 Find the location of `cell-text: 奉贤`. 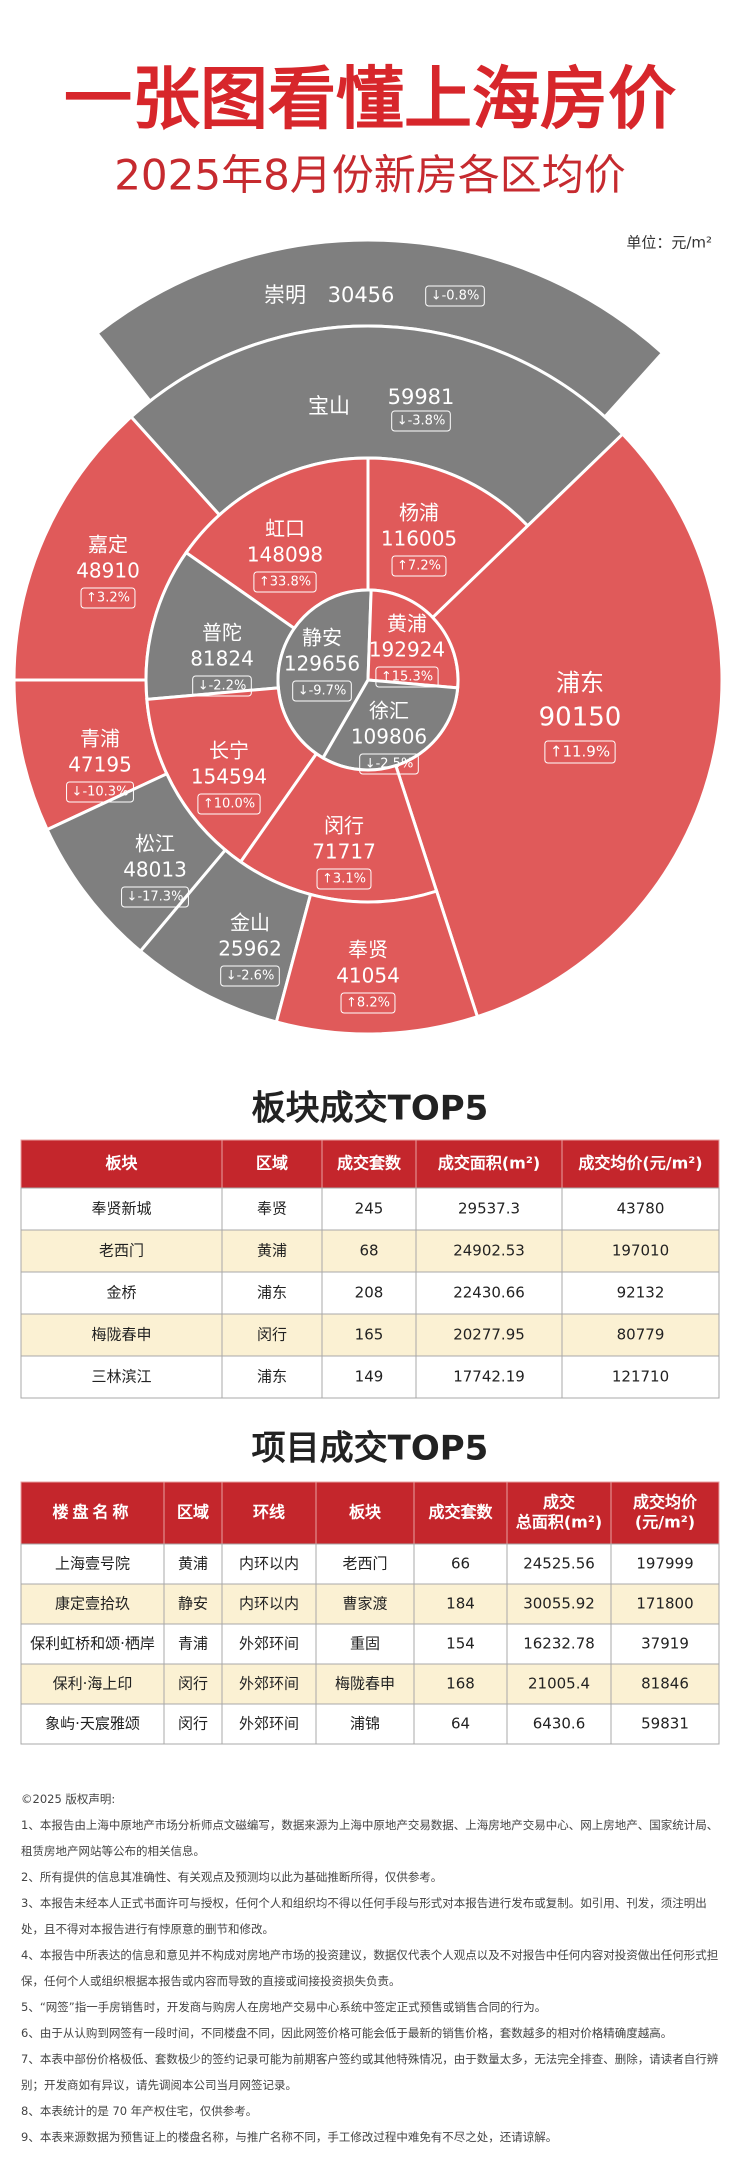

cell-text: 奉贤 is located at coordinates (272, 1209).